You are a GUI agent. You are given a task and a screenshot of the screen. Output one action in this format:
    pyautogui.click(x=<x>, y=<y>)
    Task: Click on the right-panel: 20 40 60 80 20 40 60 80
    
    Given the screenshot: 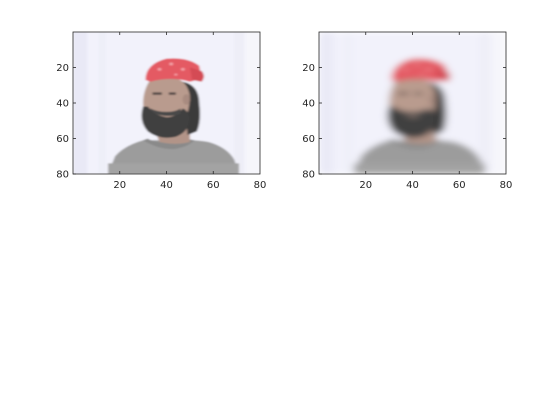 What is the action you would take?
    pyautogui.click(x=407, y=111)
    